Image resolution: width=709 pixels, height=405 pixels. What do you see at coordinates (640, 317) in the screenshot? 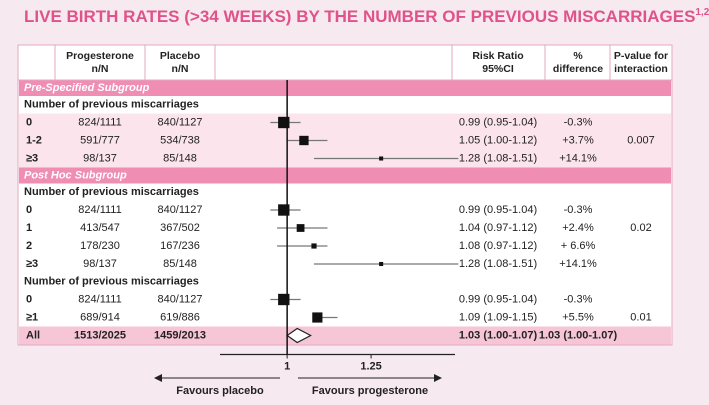
I see `p-value: 0.01` at bounding box center [640, 317].